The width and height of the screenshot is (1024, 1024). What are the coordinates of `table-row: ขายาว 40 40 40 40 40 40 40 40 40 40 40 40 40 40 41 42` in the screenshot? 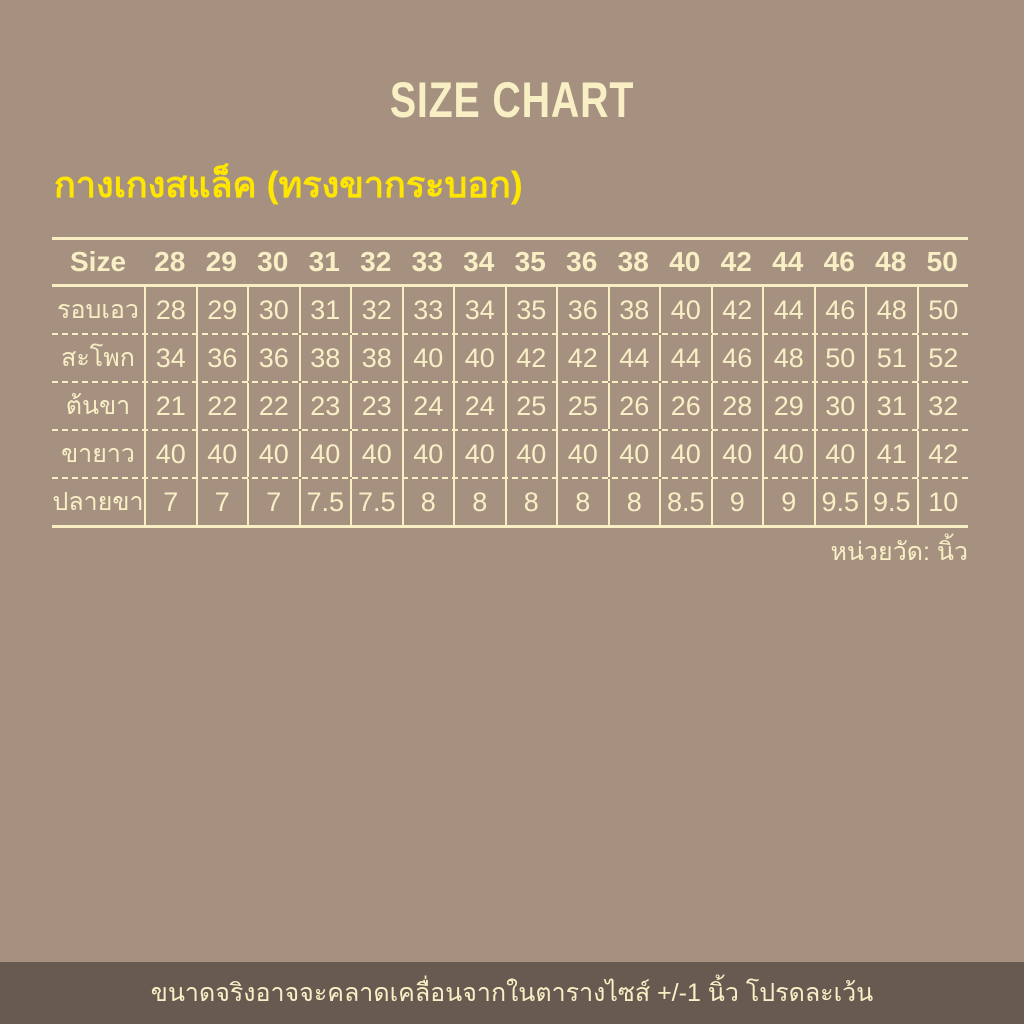 It's located at (510, 453).